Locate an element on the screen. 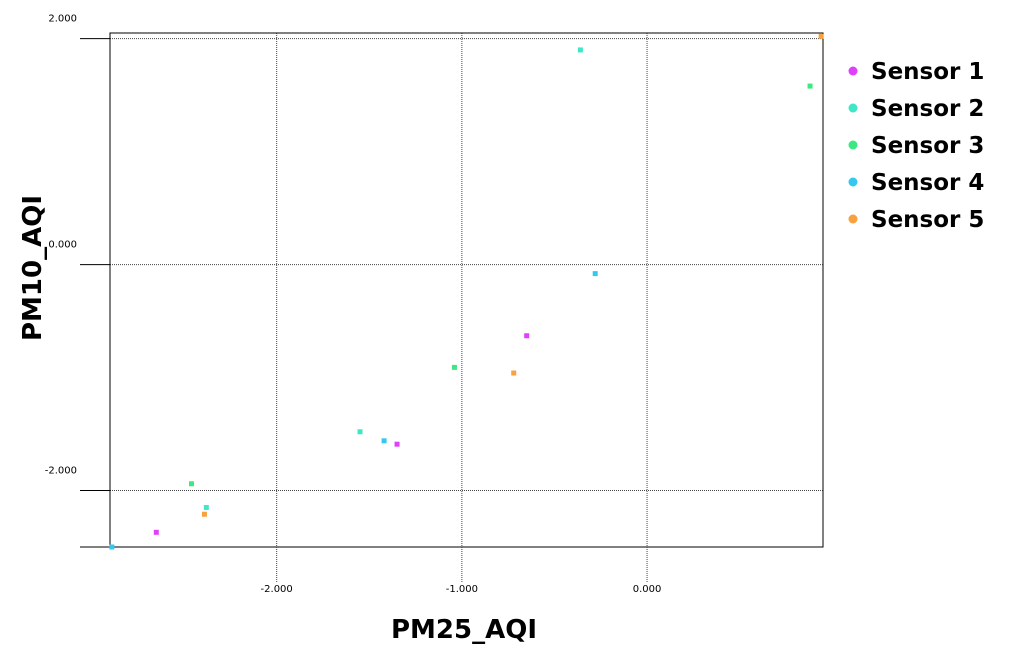 This screenshot has height=662, width=1036. y-tick-label: -2.000 is located at coordinates (61, 471).